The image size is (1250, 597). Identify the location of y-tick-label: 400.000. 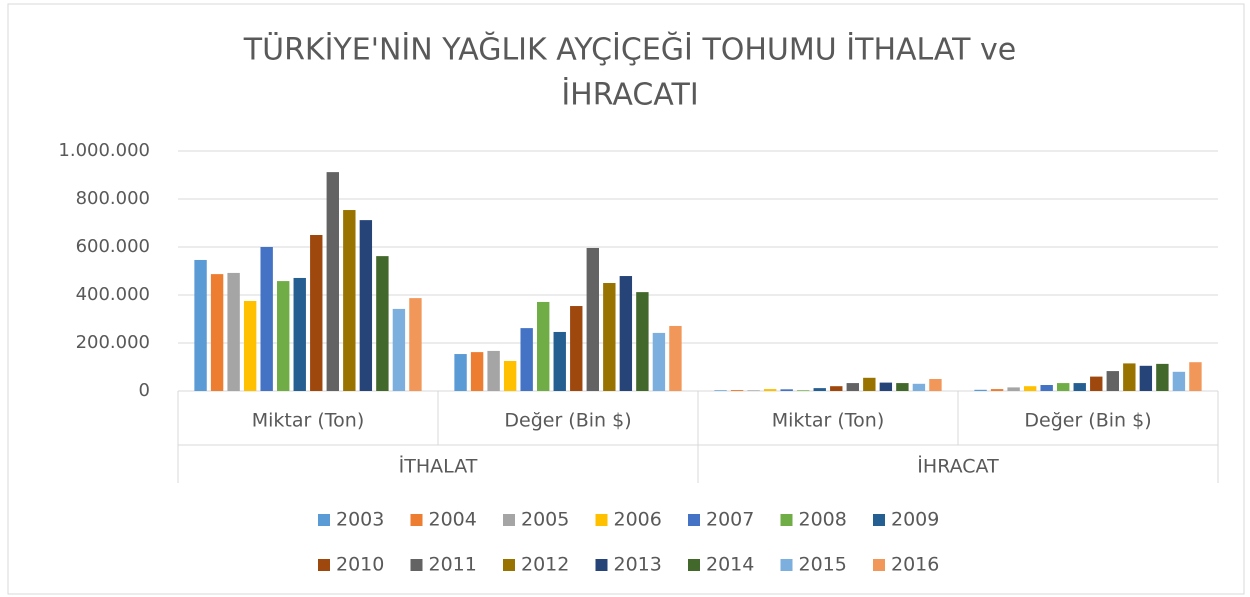
(113, 294).